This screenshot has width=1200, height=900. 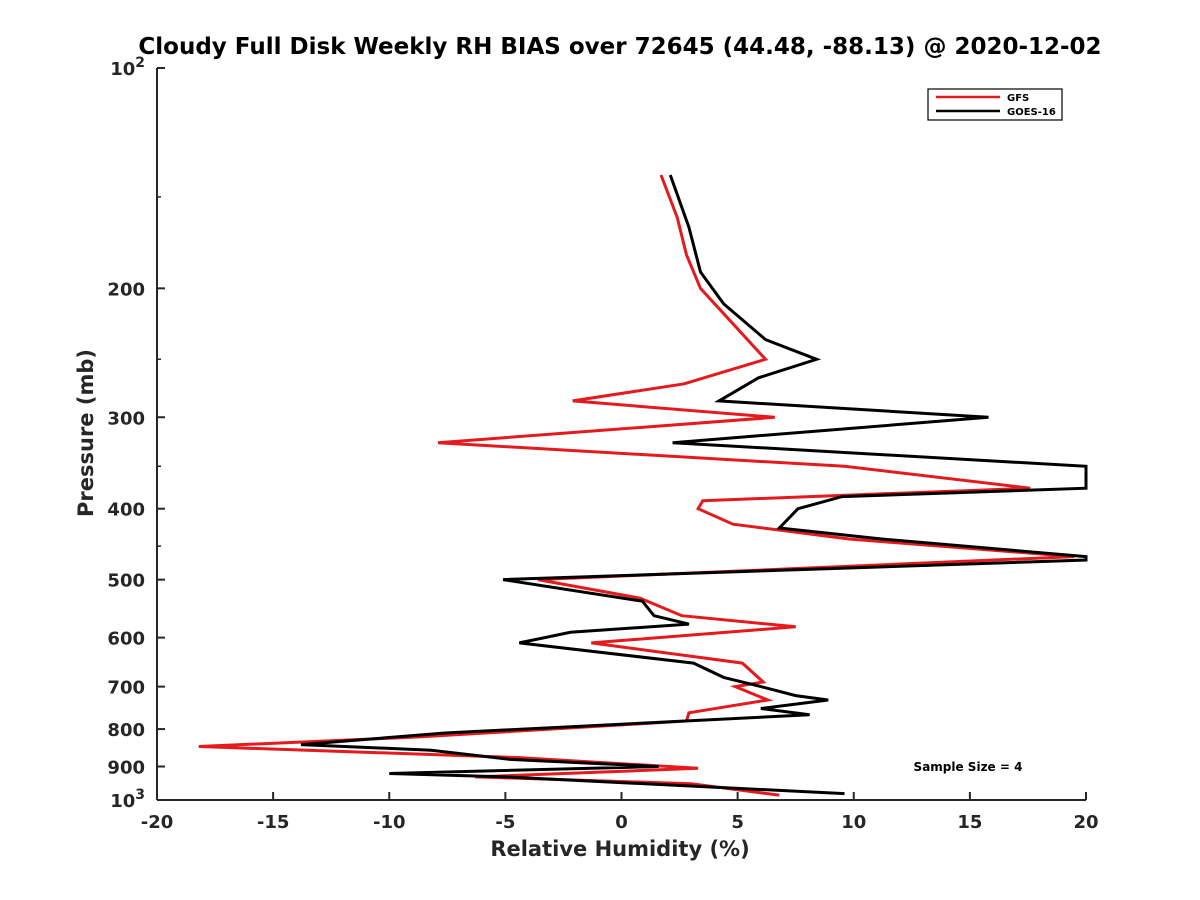 I want to click on x-tick-label: 0, so click(x=621, y=822).